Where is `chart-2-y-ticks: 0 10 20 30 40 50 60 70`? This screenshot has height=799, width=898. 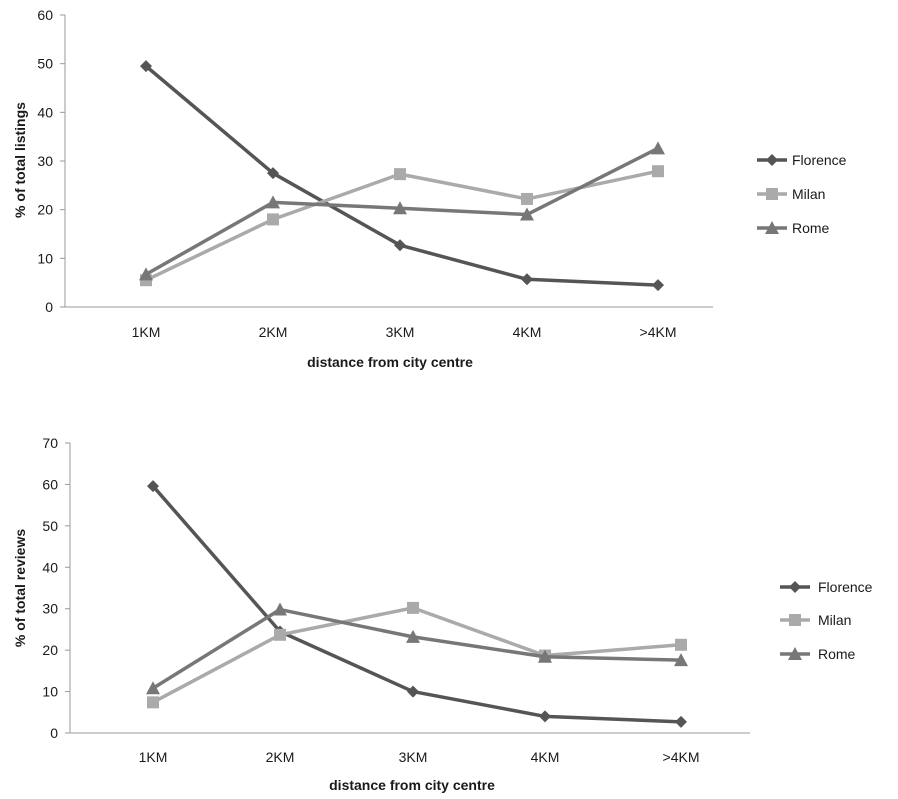 chart-2-y-ticks: 0 10 20 30 40 50 60 70 is located at coordinates (56, 588).